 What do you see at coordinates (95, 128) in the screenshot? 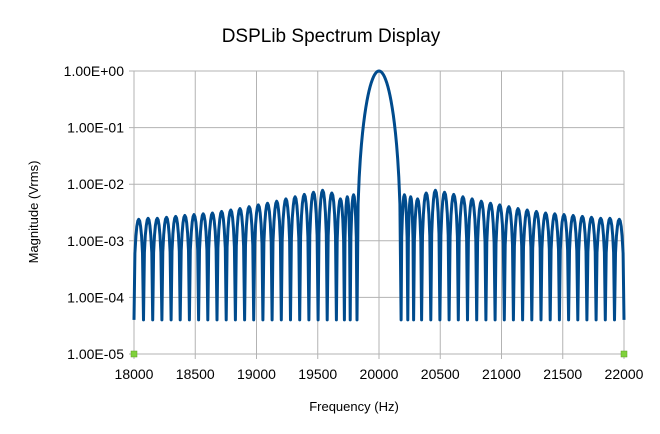
I see `y-tick-label: 1.00E-01` at bounding box center [95, 128].